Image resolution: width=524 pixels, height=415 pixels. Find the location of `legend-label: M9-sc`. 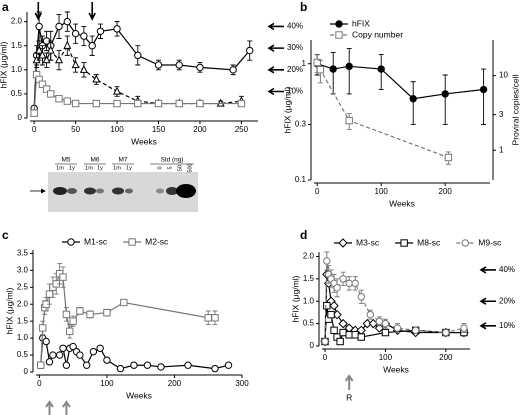

legend-label: M9-sc is located at coordinates (490, 242).